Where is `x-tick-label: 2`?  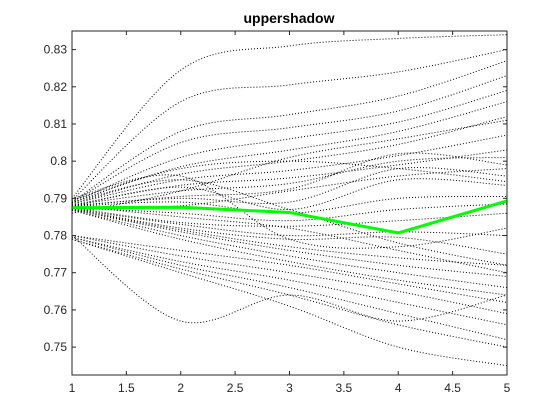
x-tick-label: 2 is located at coordinates (180, 388).